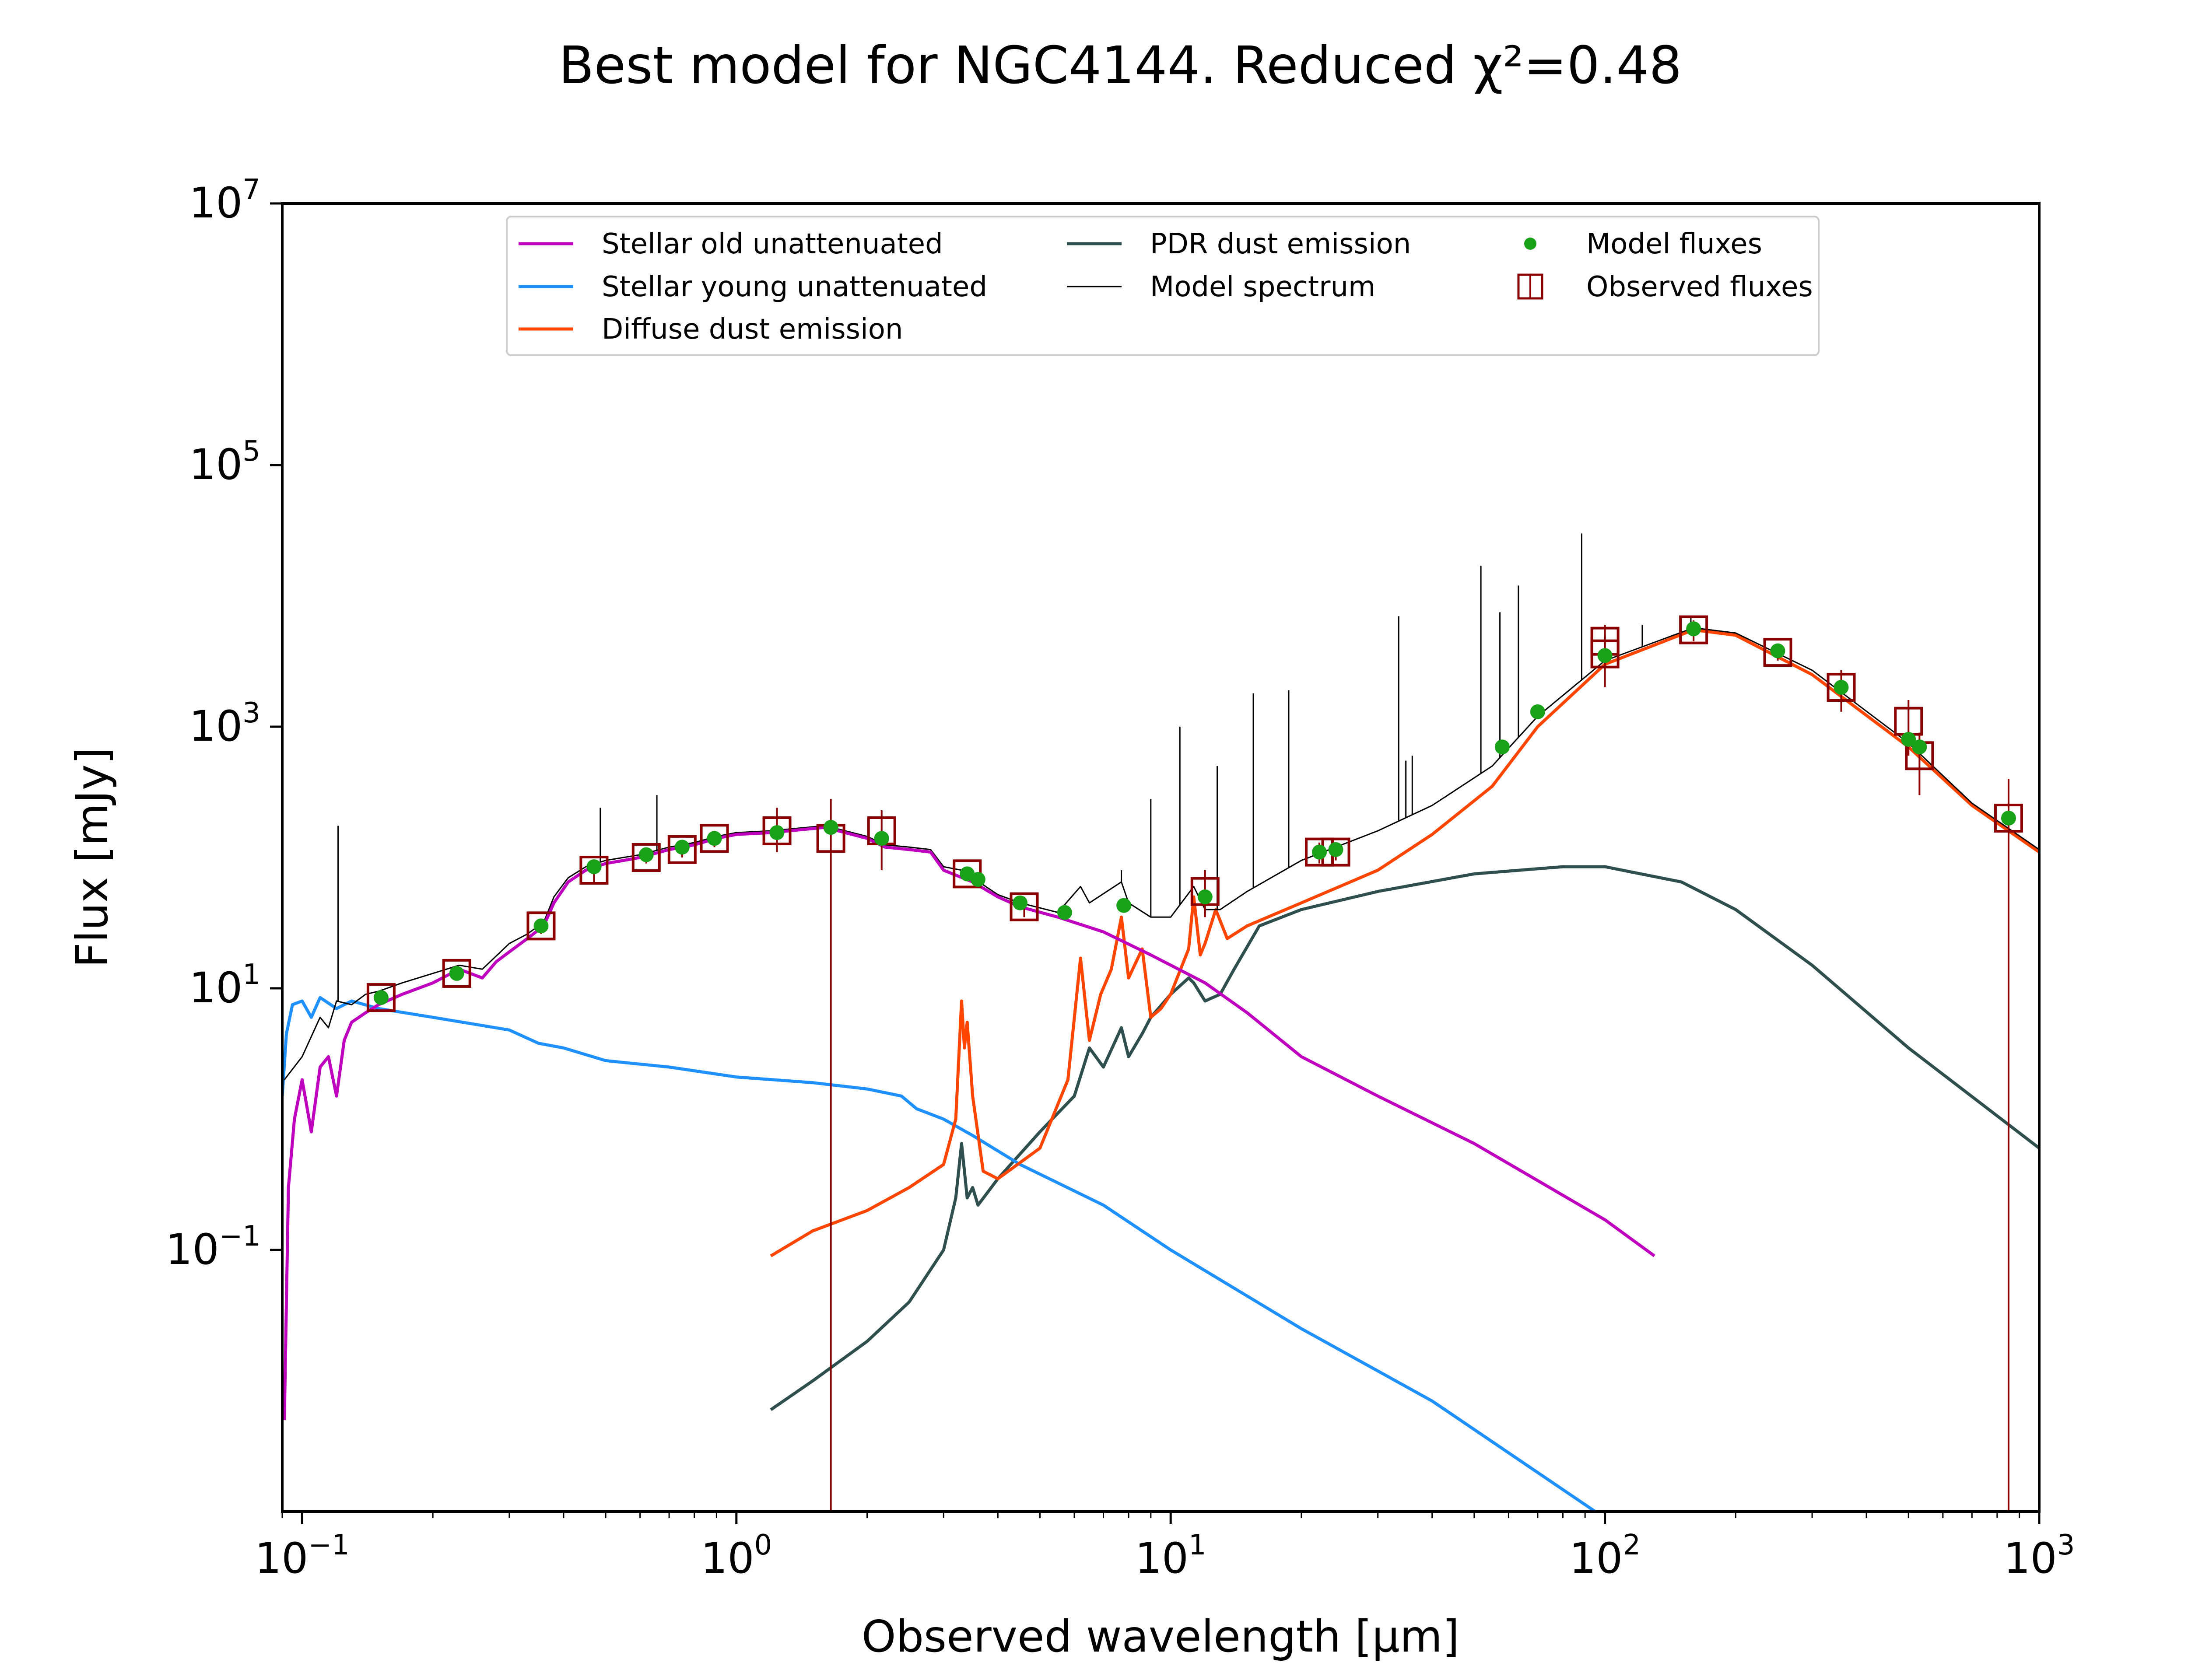 The image size is (2188, 1680). What do you see at coordinates (794, 287) in the screenshot?
I see `legend-entry-stellar-young-unattenuated-label: Stellar young unattenuated` at bounding box center [794, 287].